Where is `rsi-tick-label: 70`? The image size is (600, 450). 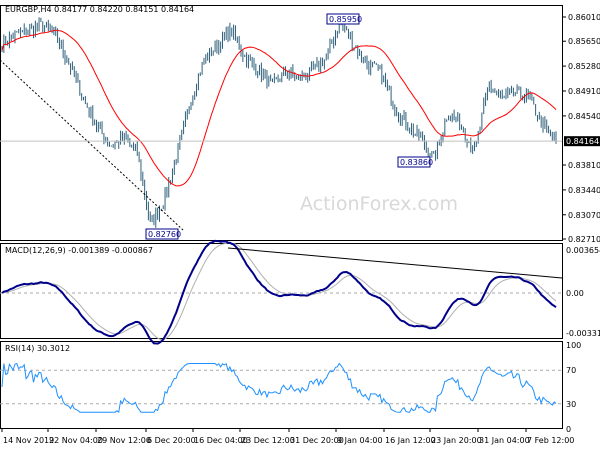 rsi-tick-label: 70 is located at coordinates (571, 370).